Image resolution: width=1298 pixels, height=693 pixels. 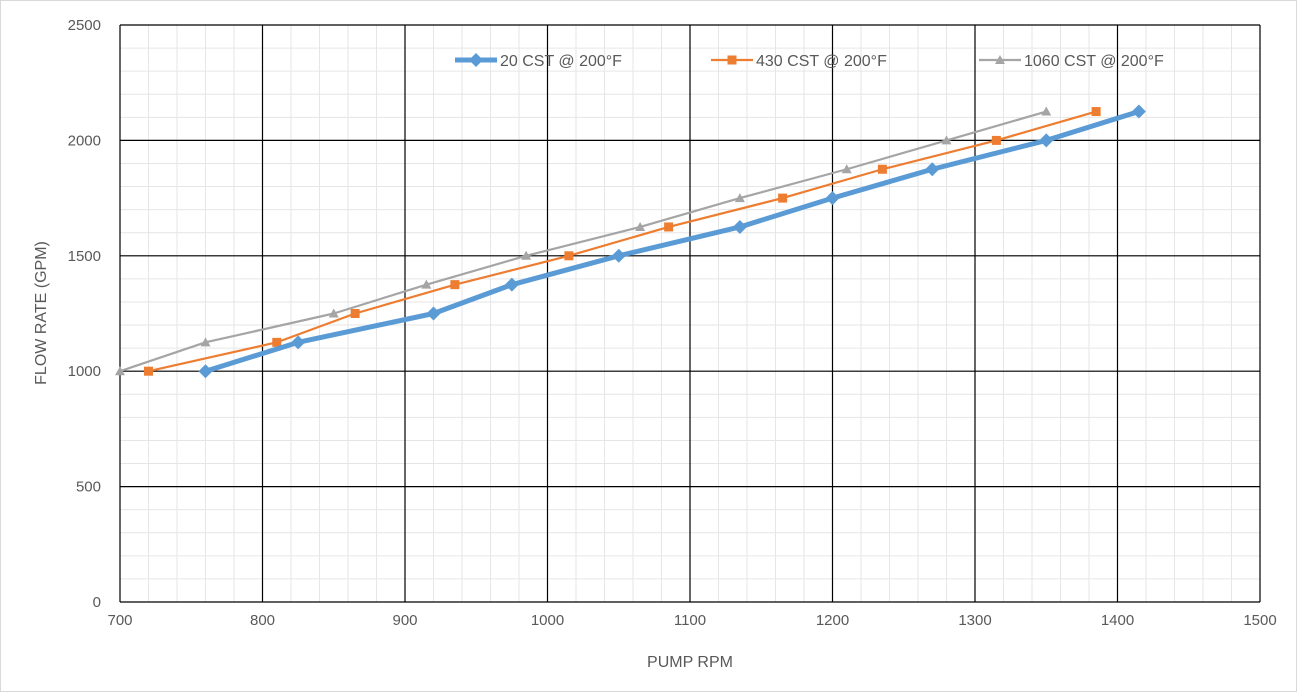 What do you see at coordinates (84, 25) in the screenshot?
I see `y-tick-label: 2500` at bounding box center [84, 25].